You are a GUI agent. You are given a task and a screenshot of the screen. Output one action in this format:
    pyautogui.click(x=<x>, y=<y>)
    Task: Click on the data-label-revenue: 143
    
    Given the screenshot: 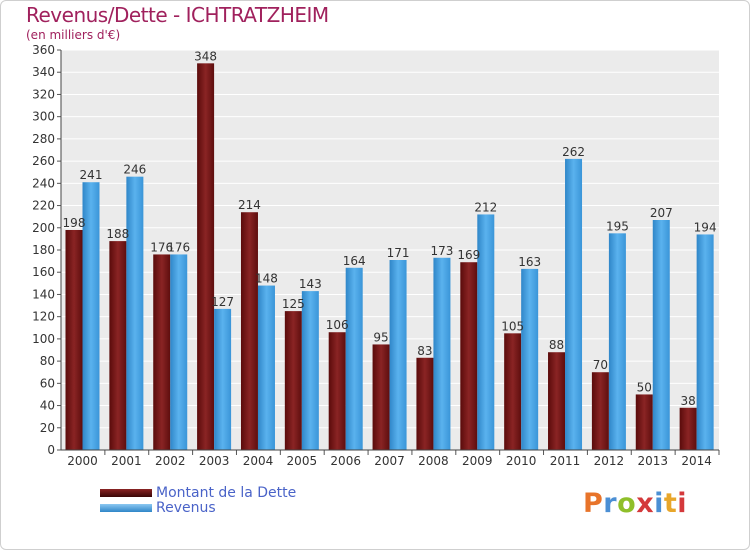 What is the action you would take?
    pyautogui.click(x=310, y=284)
    